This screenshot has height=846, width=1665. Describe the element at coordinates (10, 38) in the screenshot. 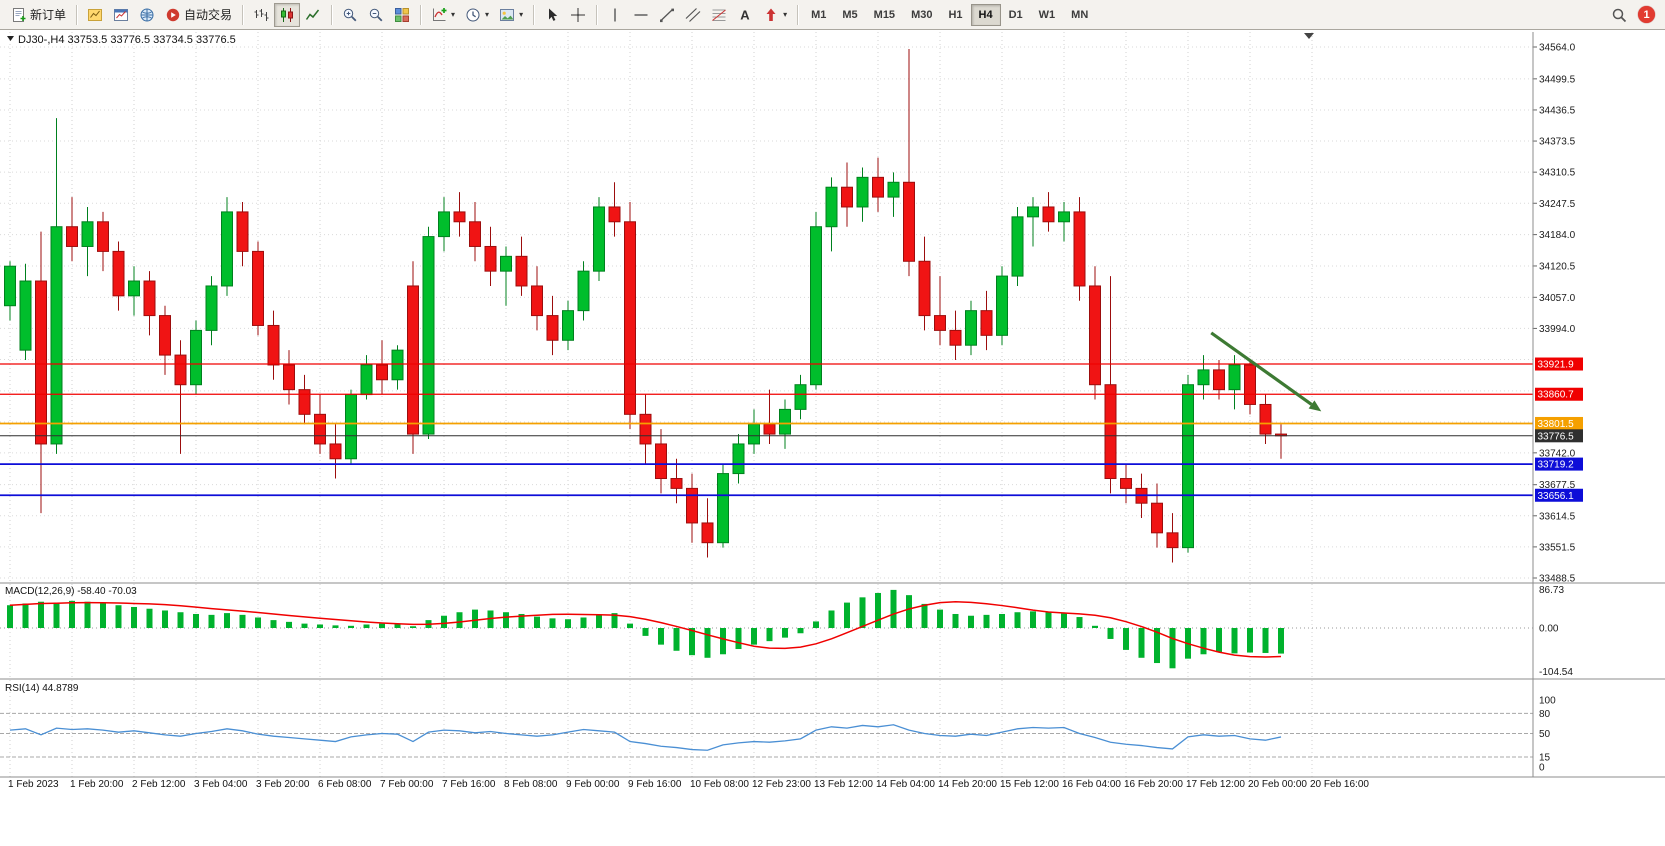

I see `chart-menu-triangle-icon` at that location.